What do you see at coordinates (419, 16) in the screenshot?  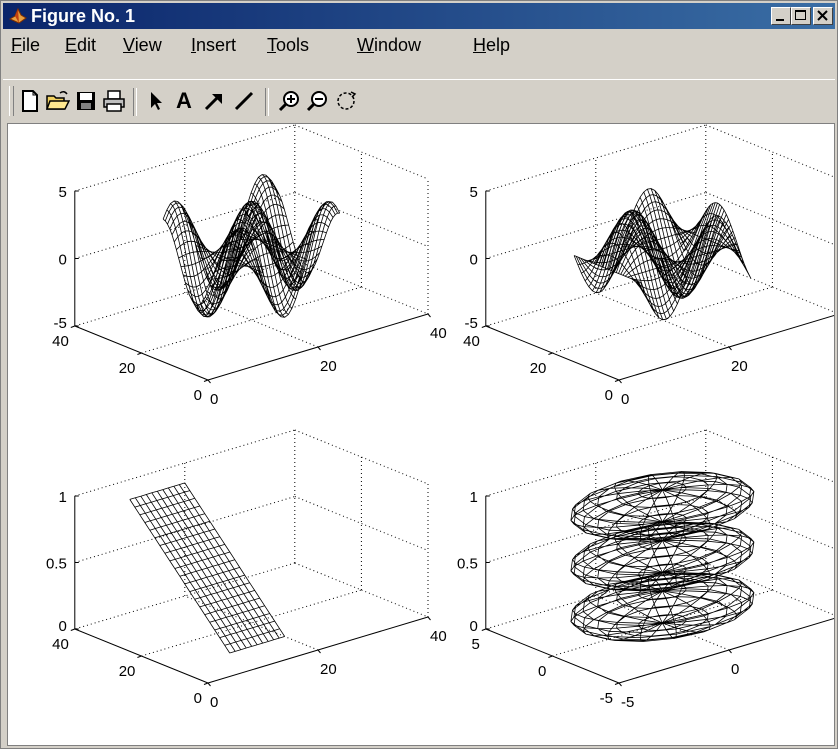 I see `title-bar: Figure No. 1` at bounding box center [419, 16].